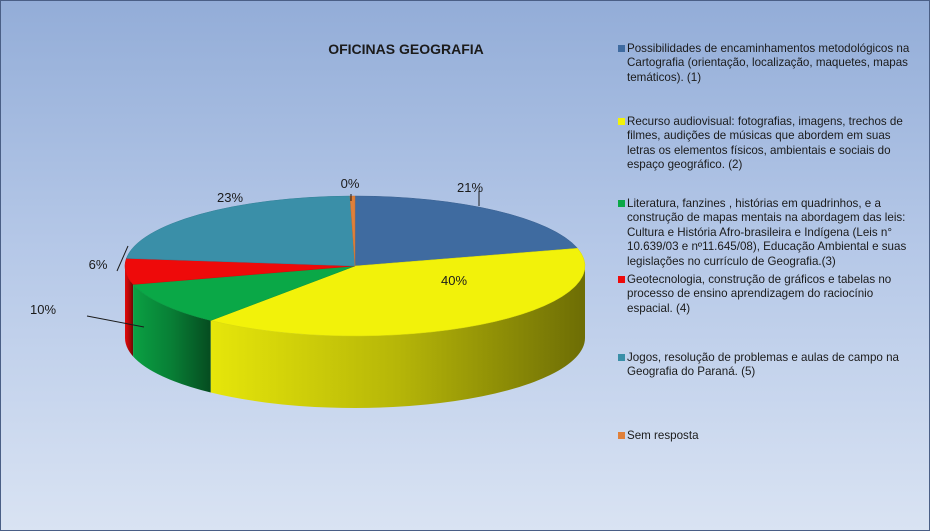  Describe the element at coordinates (470, 187) in the screenshot. I see `data-label-1: 21%` at that location.